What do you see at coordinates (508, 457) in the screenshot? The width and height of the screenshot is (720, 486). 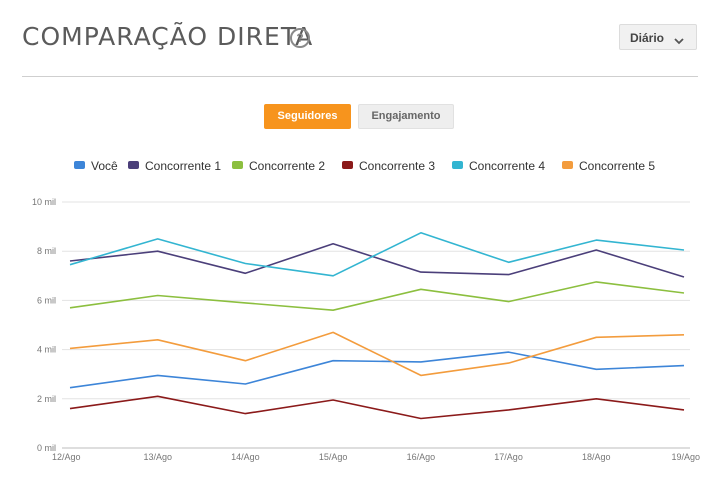 I see `x-tick-label: 17/Ago` at bounding box center [508, 457].